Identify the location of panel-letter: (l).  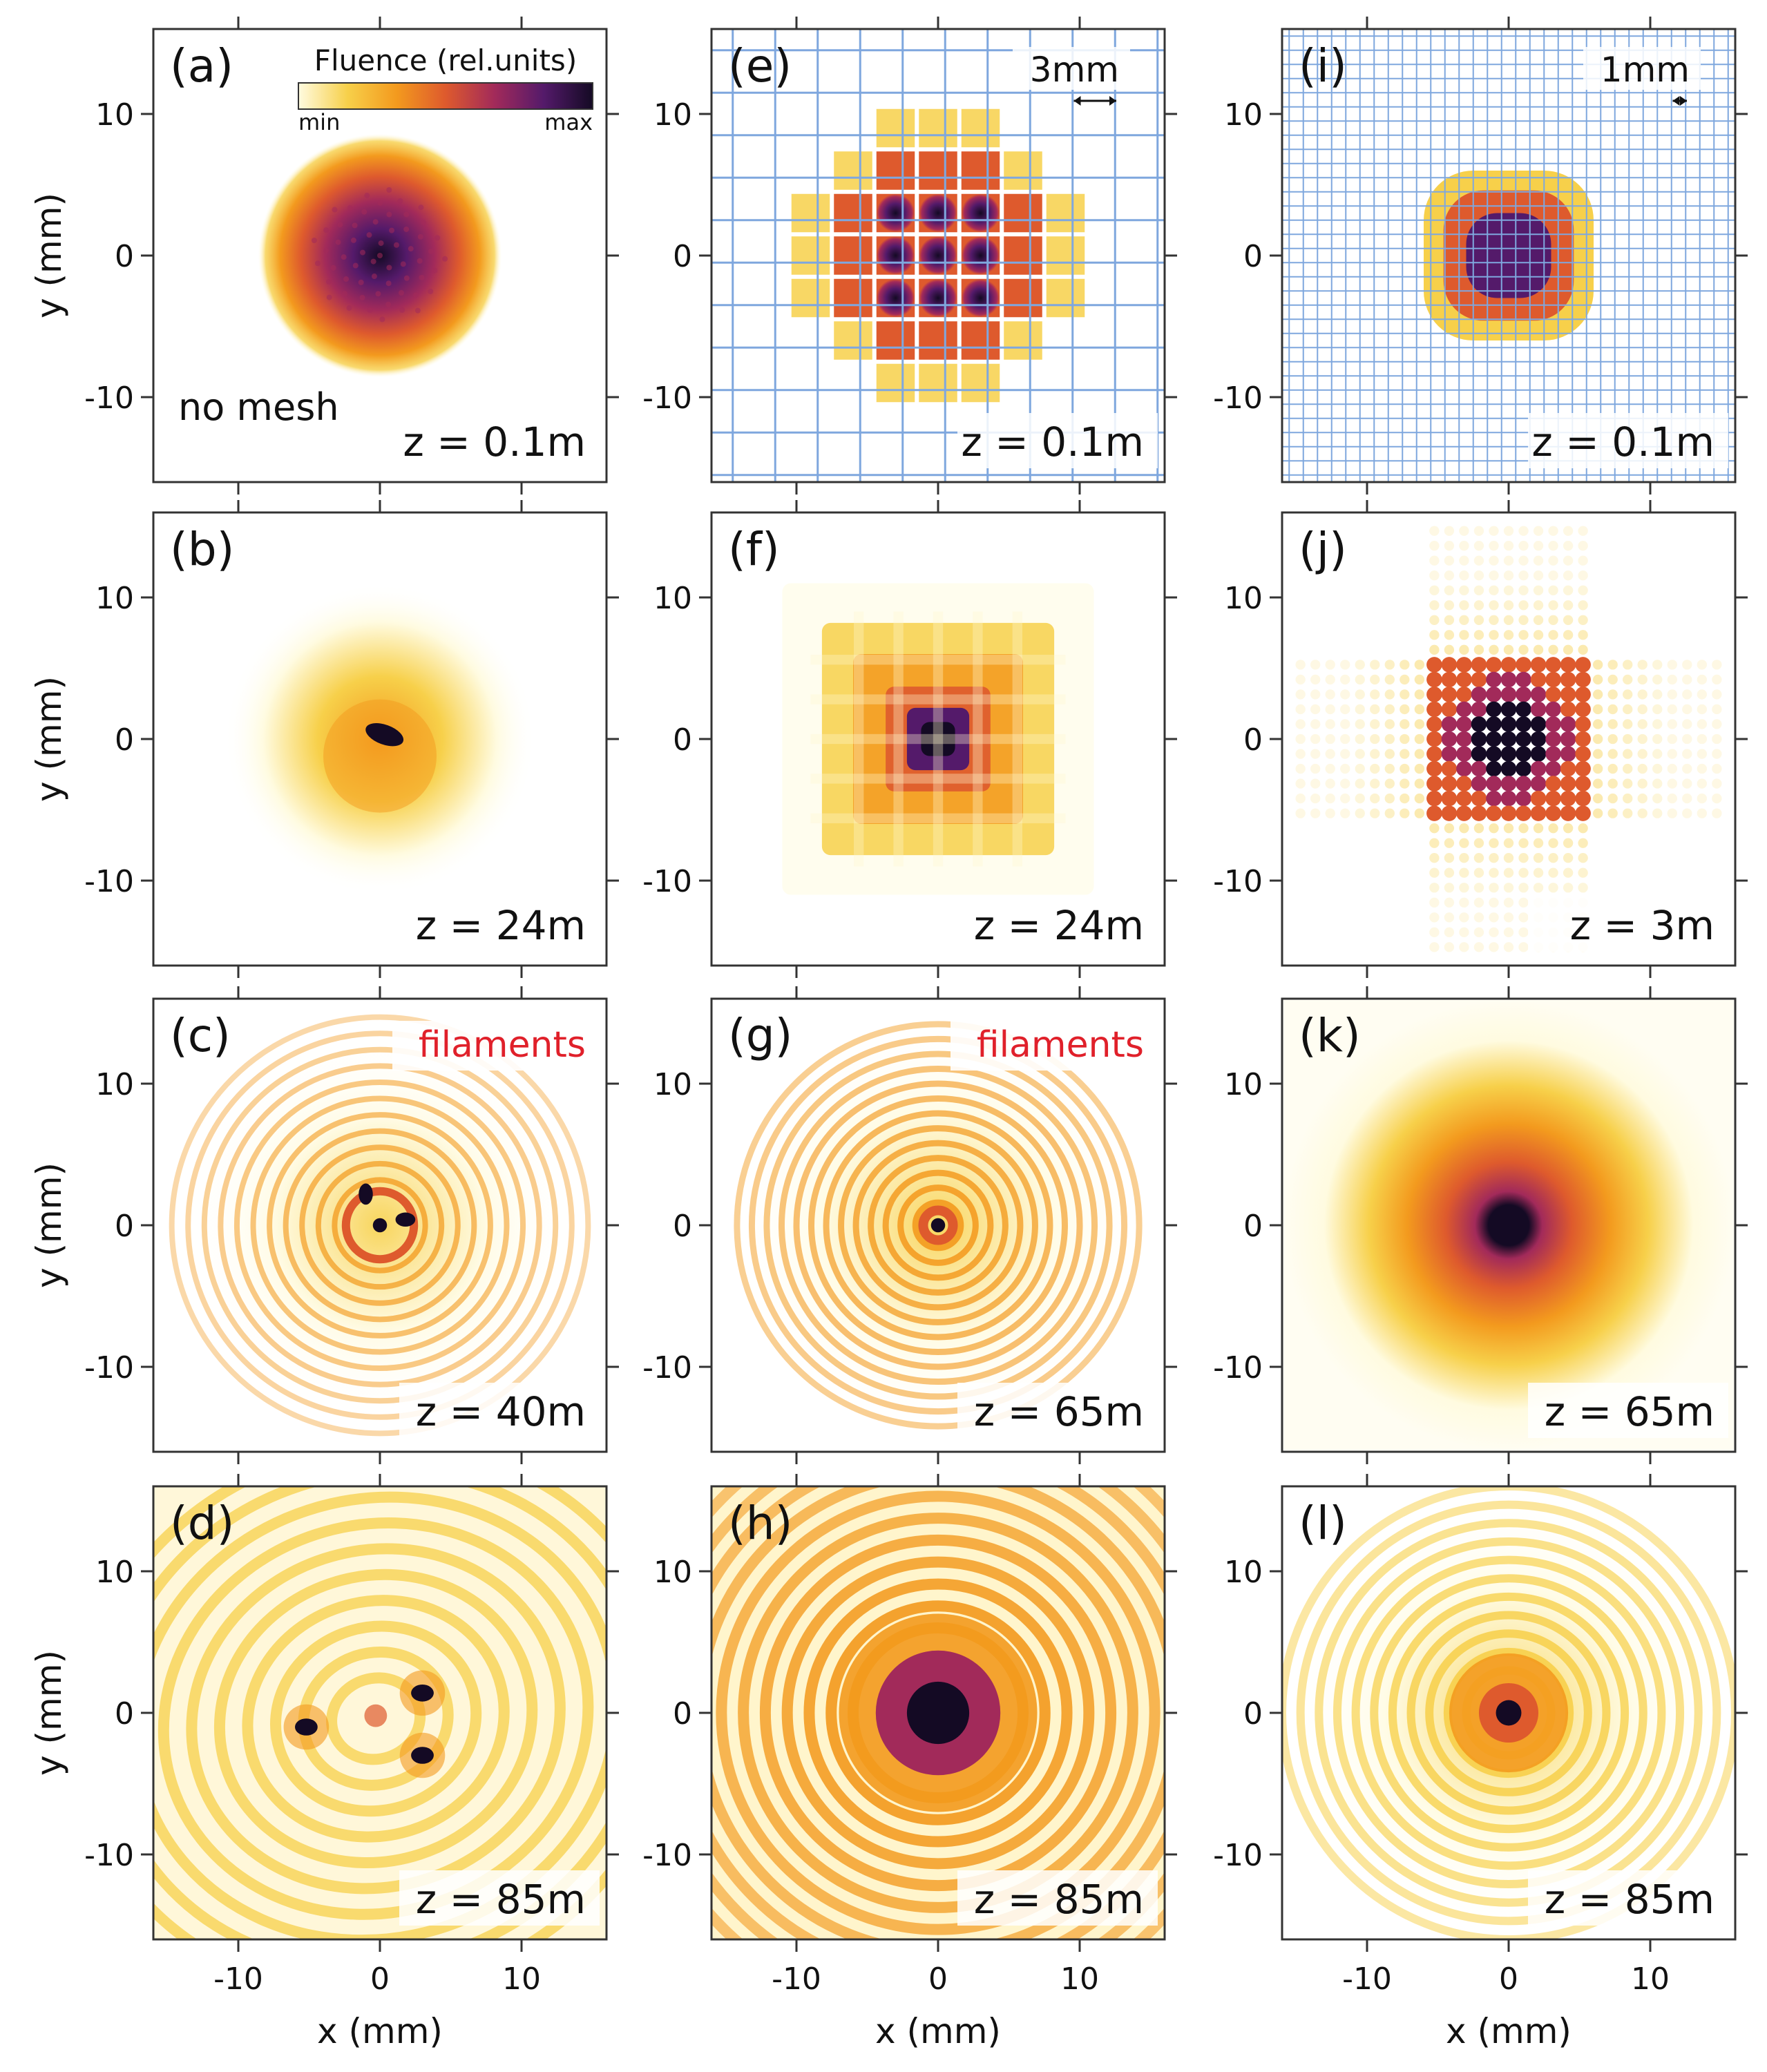
(1323, 1523).